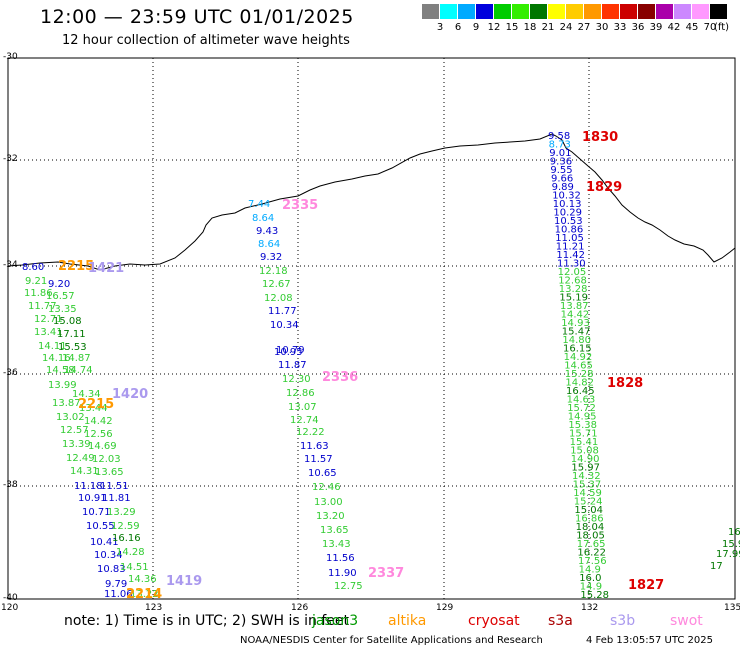 The height and width of the screenshot is (650, 740). I want to click on wave-height-label: 16.15, so click(577, 349).